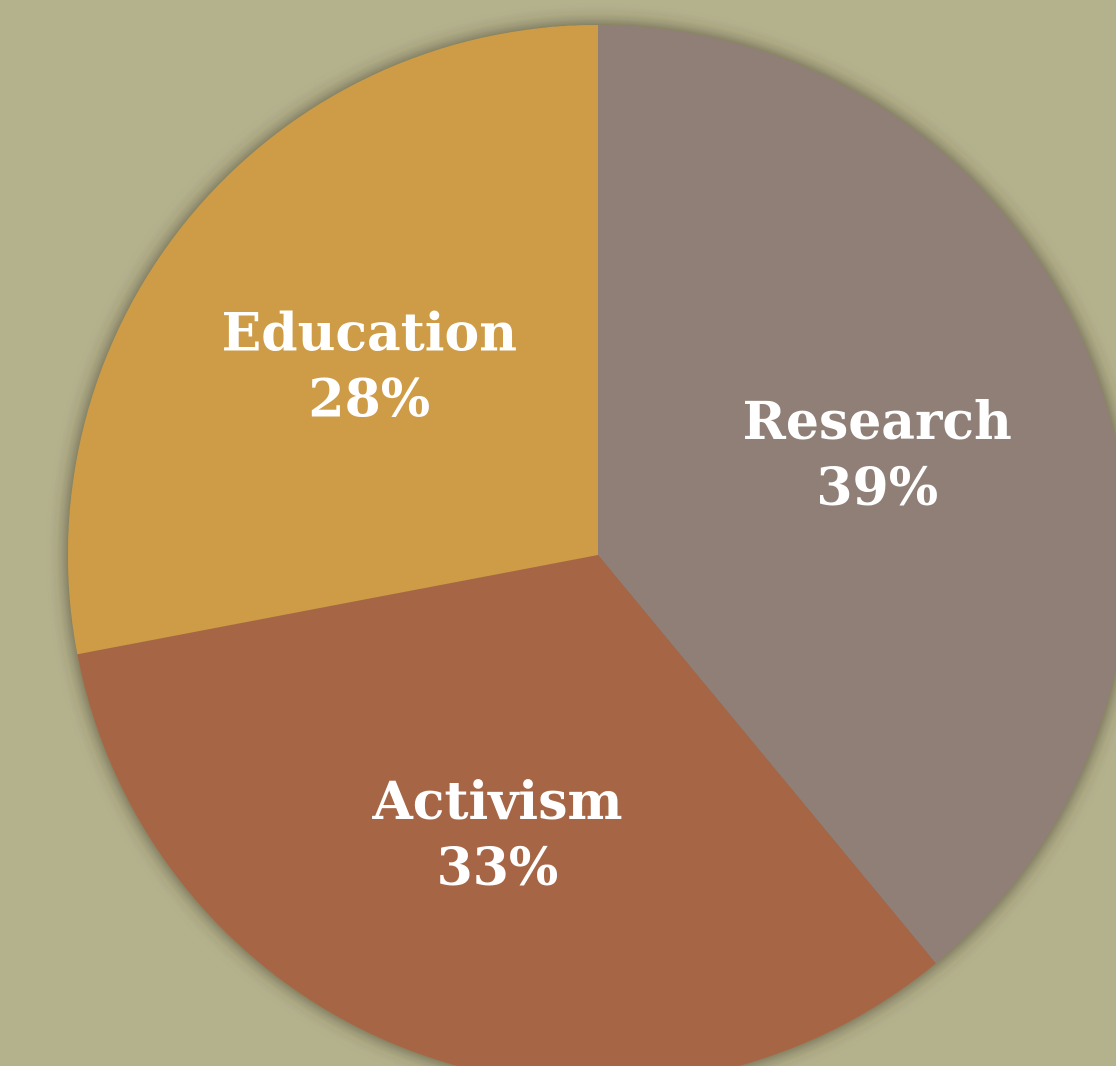  What do you see at coordinates (877, 421) in the screenshot?
I see `slice-label-research: Research` at bounding box center [877, 421].